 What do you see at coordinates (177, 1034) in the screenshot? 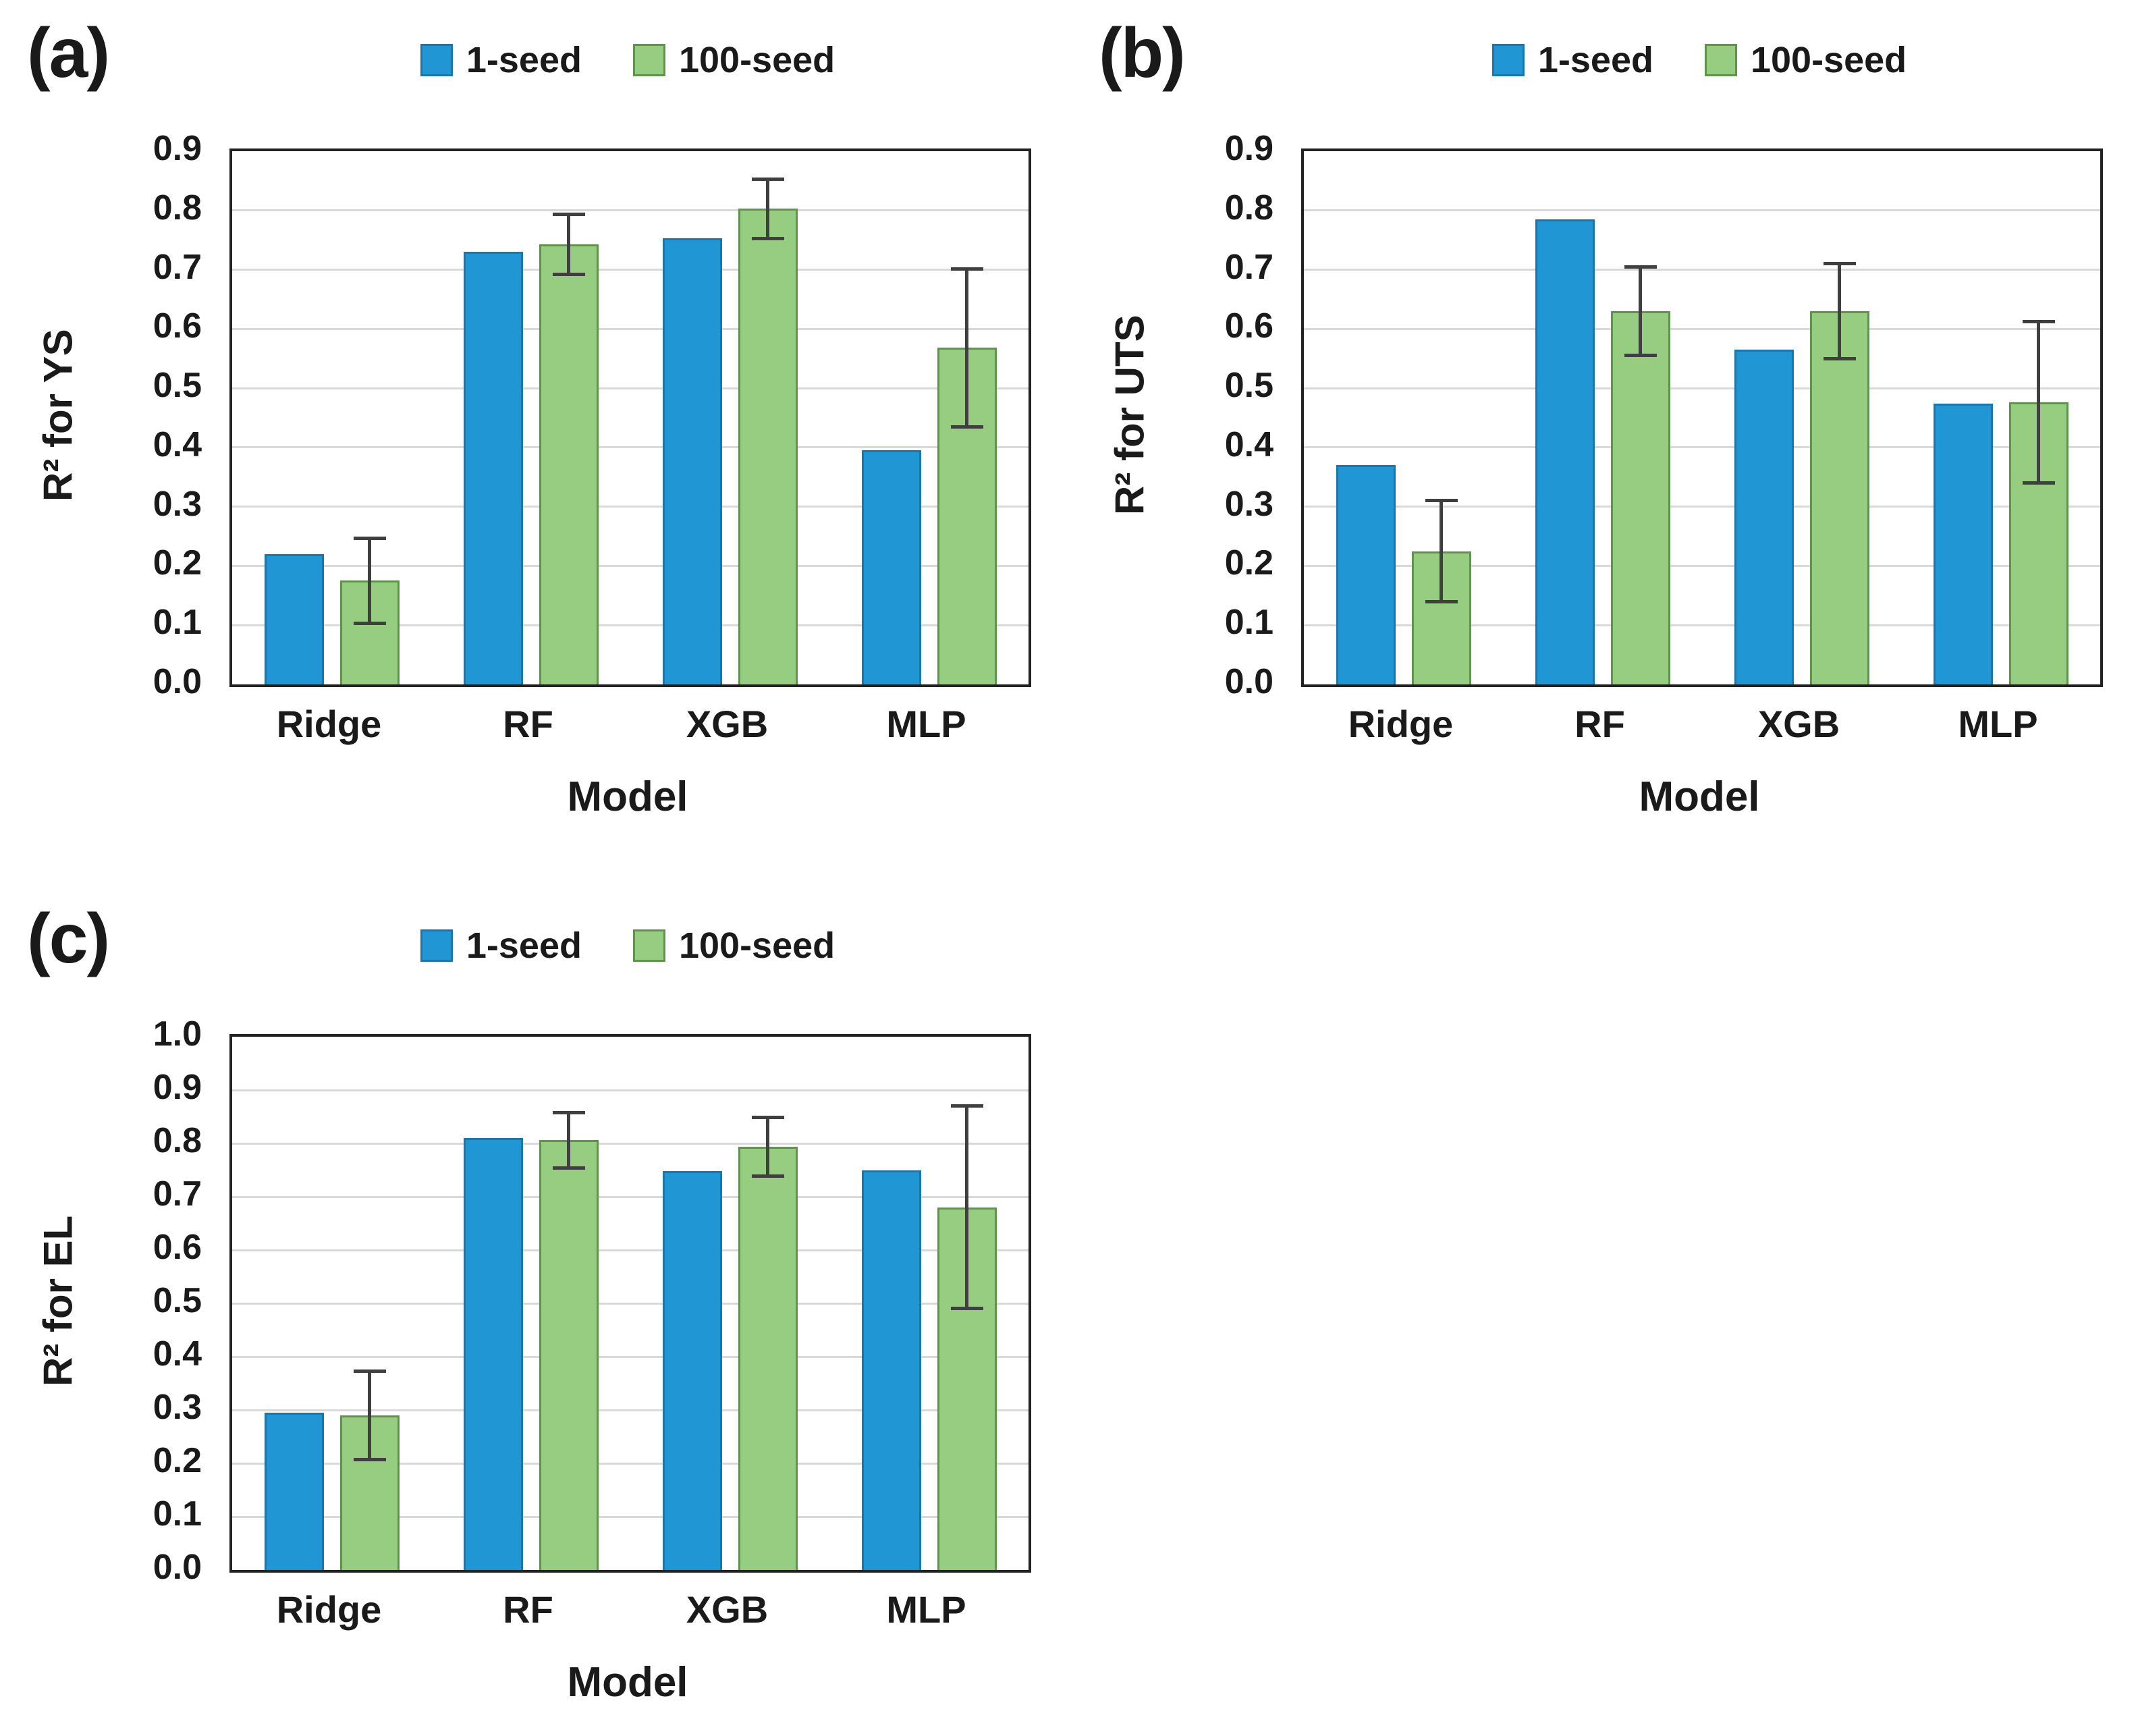
I see `y-tick-label: 1.0` at bounding box center [177, 1034].